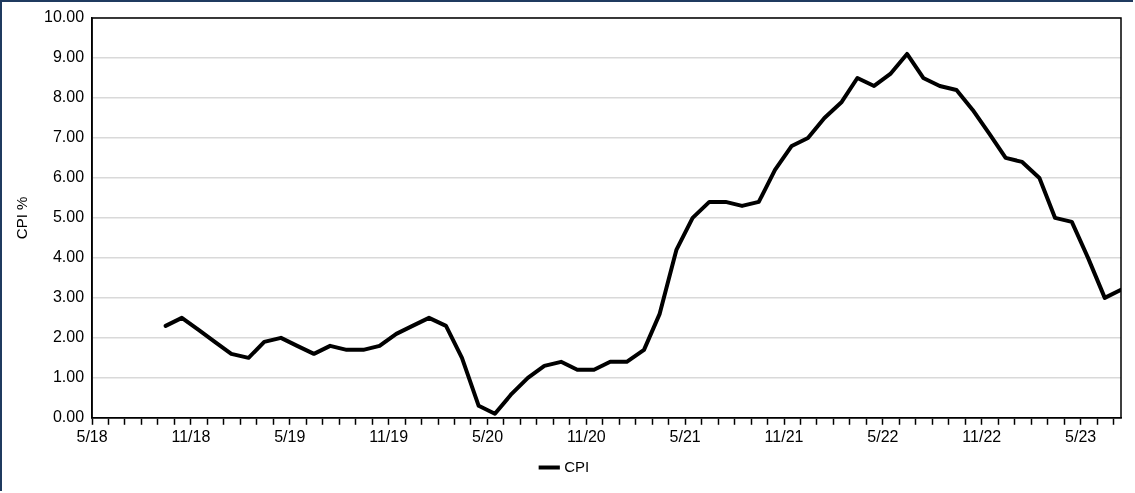 This screenshot has height=493, width=1135. What do you see at coordinates (68, 217) in the screenshot?
I see `y-tick-label: 5.00` at bounding box center [68, 217].